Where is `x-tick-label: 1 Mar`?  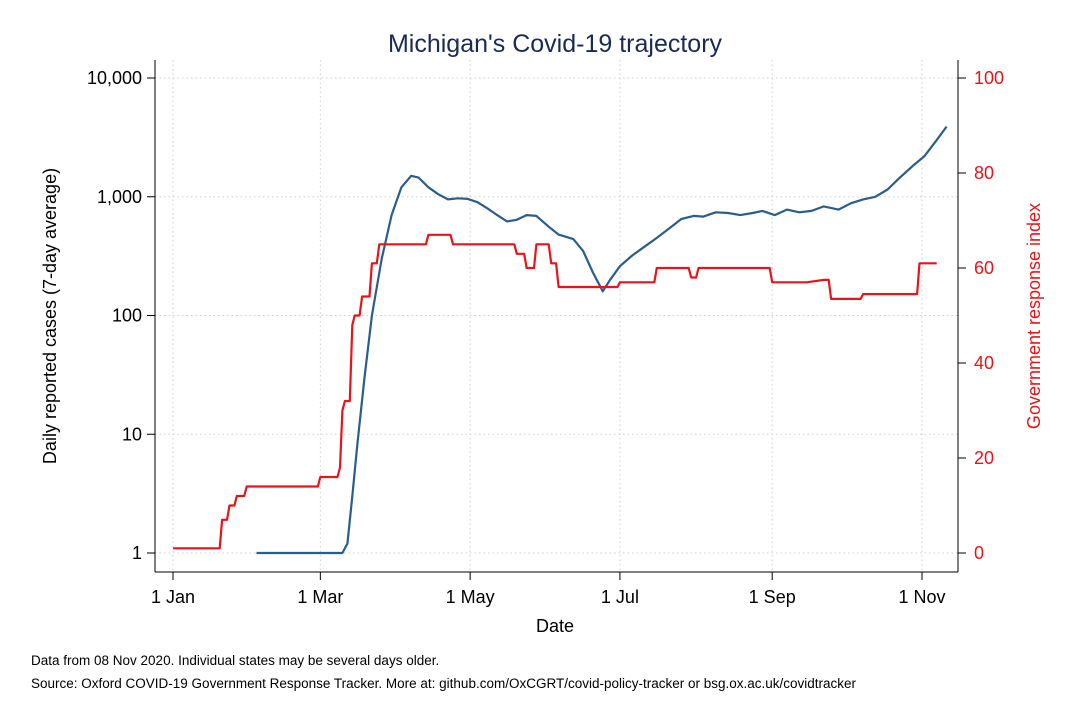
x-tick-label: 1 Mar is located at coordinates (320, 597).